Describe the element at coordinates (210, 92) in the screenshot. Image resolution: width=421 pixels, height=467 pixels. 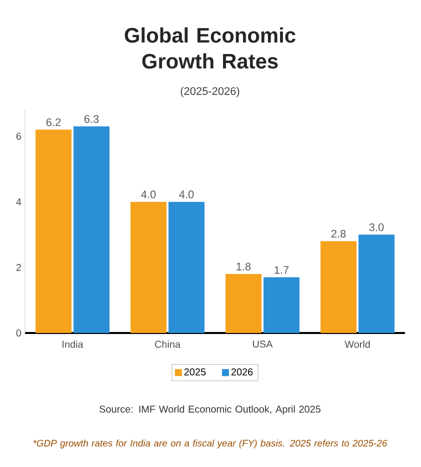
I see `chart-subtitle: (2025-2026)` at that location.